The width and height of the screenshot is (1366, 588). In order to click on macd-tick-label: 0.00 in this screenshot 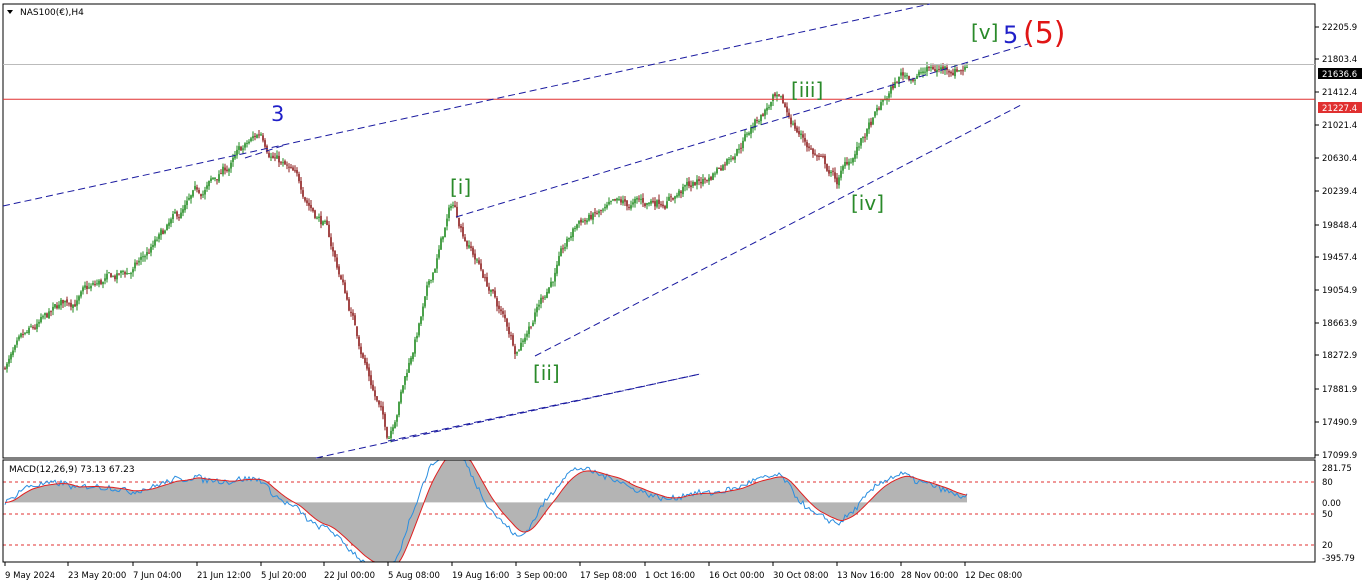, I will do `click(1331, 504)`.